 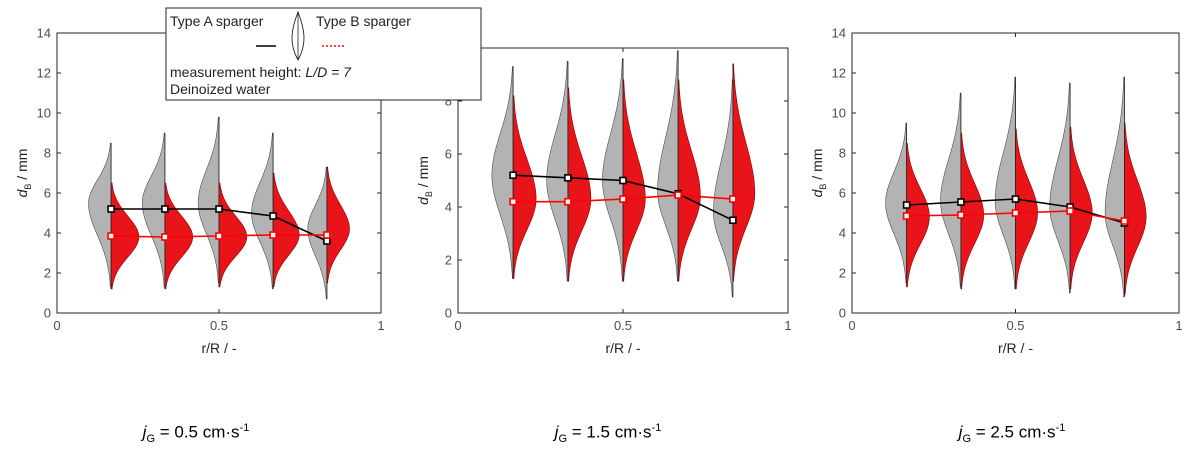 I want to click on legend-height-label: measurement height: L/D = 7, so click(x=261, y=72).